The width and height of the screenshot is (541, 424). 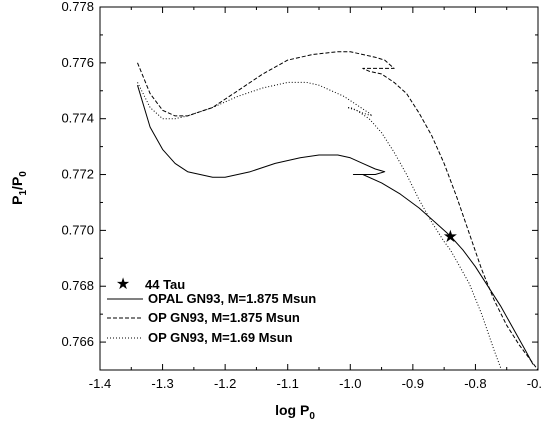 I want to click on y-tick-label: 0.768, so click(x=77, y=285).